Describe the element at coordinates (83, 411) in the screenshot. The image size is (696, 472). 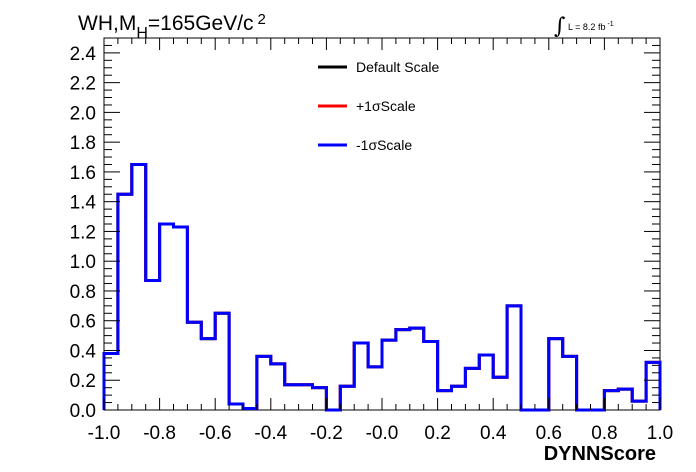
I see `y-tick-label: 0.0` at that location.